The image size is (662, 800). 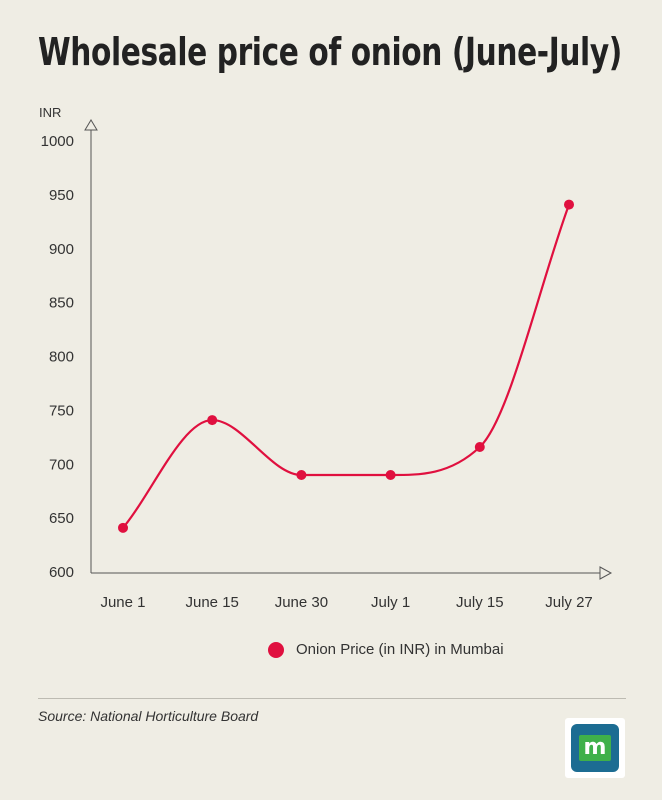 I want to click on y-tick-label: 600, so click(x=61, y=572).